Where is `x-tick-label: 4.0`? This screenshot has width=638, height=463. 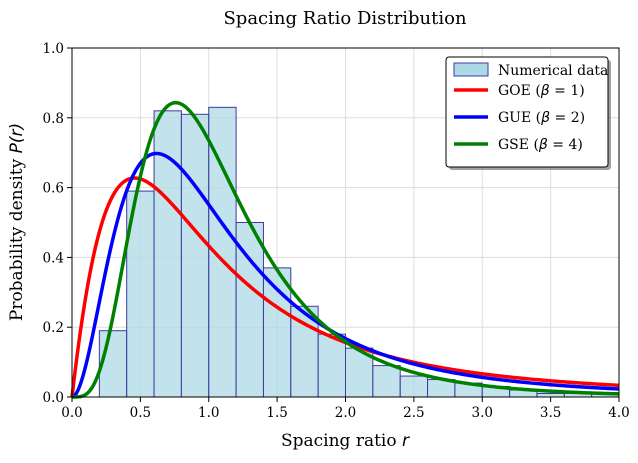
x-tick-label: 4.0 is located at coordinates (618, 413).